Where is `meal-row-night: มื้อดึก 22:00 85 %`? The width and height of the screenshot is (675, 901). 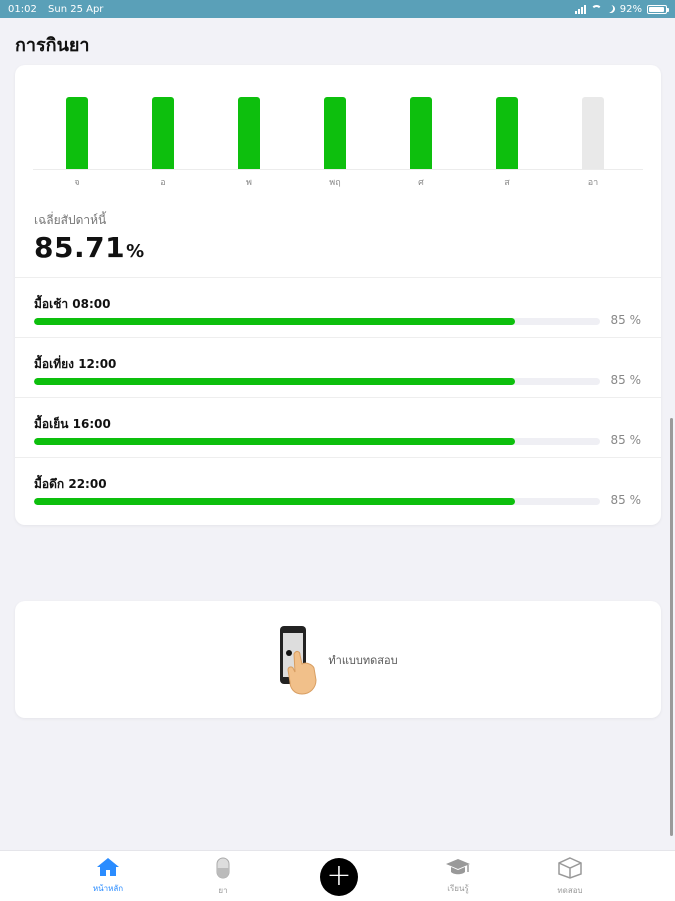 meal-row-night: มื้อดึก 22:00 85 % is located at coordinates (338, 487).